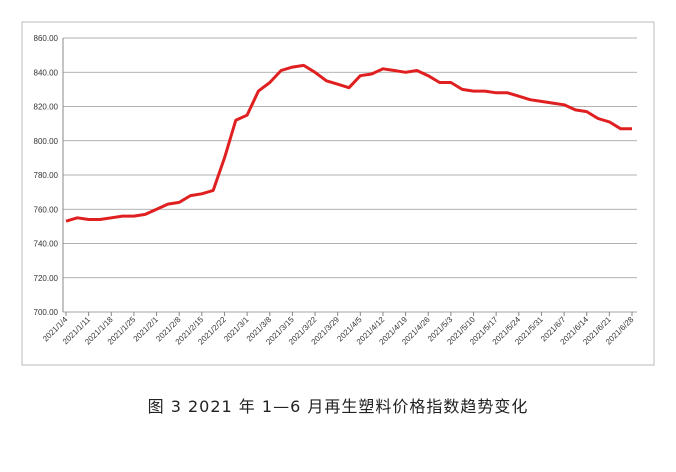 Image resolution: width=676 pixels, height=472 pixels. I want to click on y-tick-label: 720.00, so click(46, 278).